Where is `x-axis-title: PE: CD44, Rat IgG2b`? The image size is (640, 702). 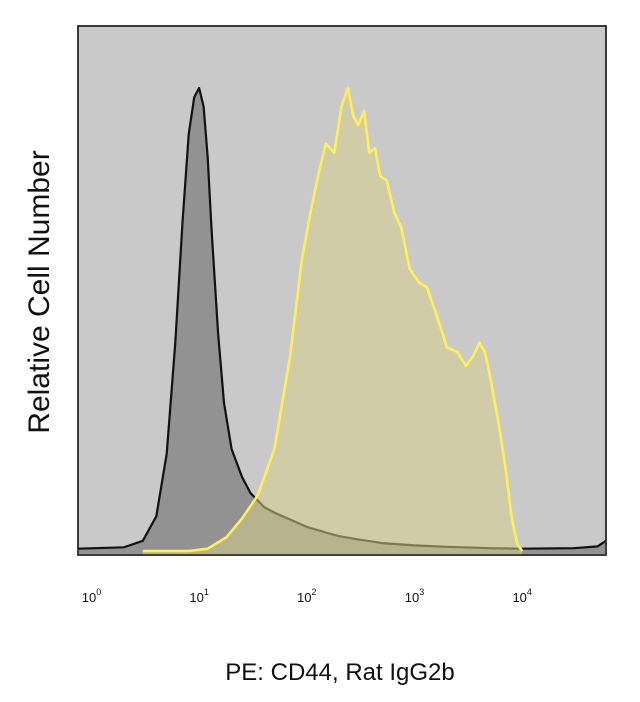 x-axis-title: PE: CD44, Rat IgG2b is located at coordinates (339, 672).